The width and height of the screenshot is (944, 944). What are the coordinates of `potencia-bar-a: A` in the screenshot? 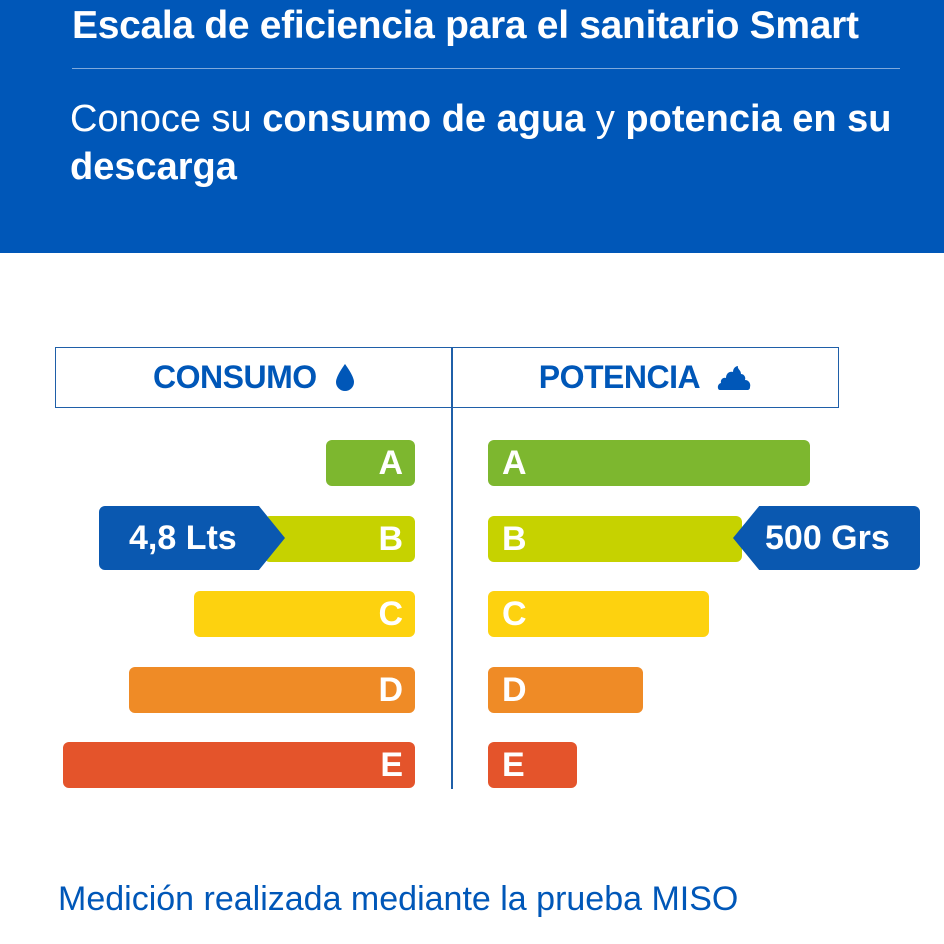 It's located at (649, 463).